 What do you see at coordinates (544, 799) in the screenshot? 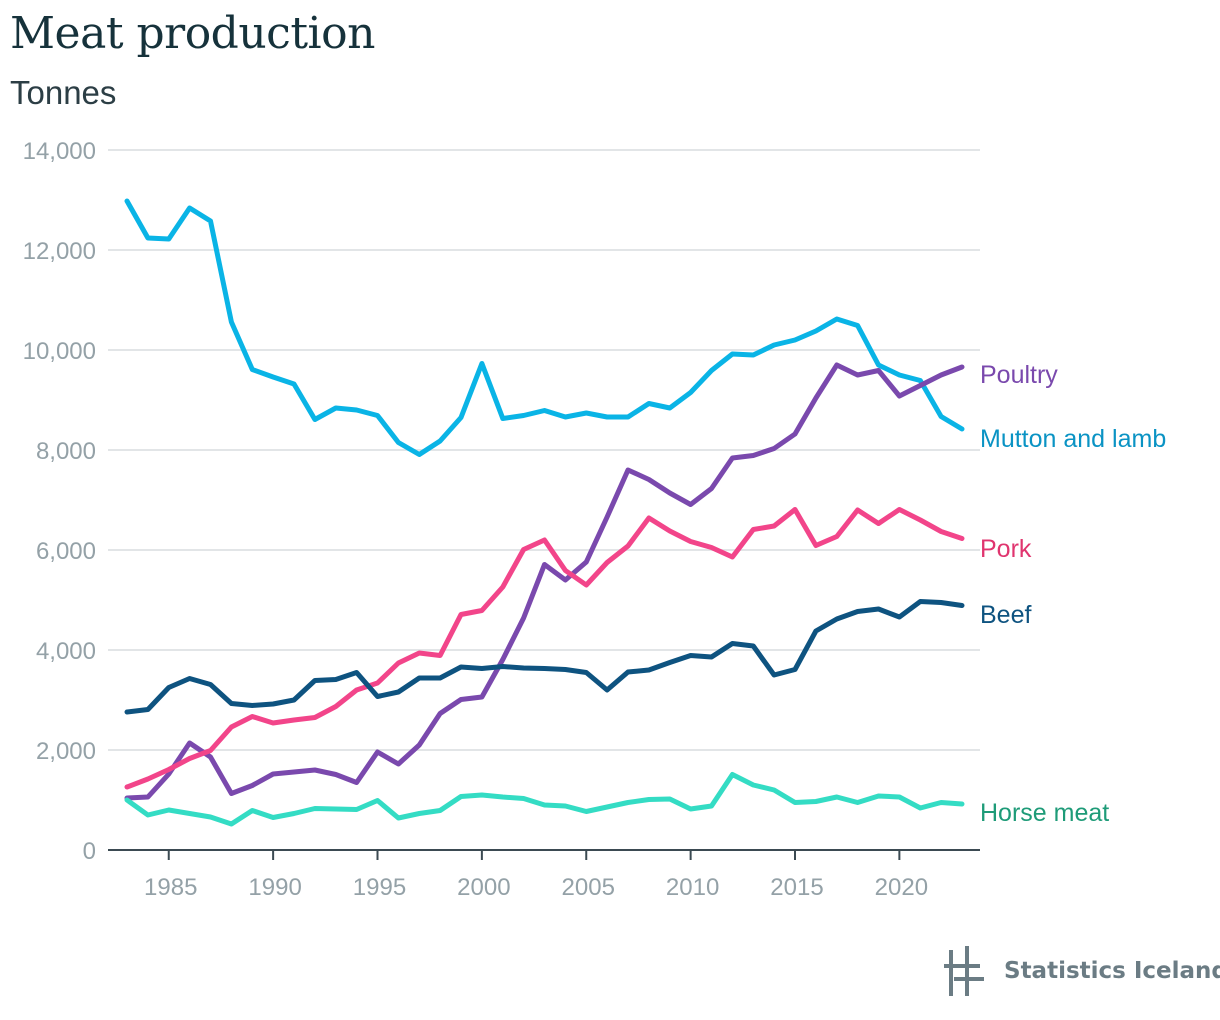
I see `series-line-horse-meat` at bounding box center [544, 799].